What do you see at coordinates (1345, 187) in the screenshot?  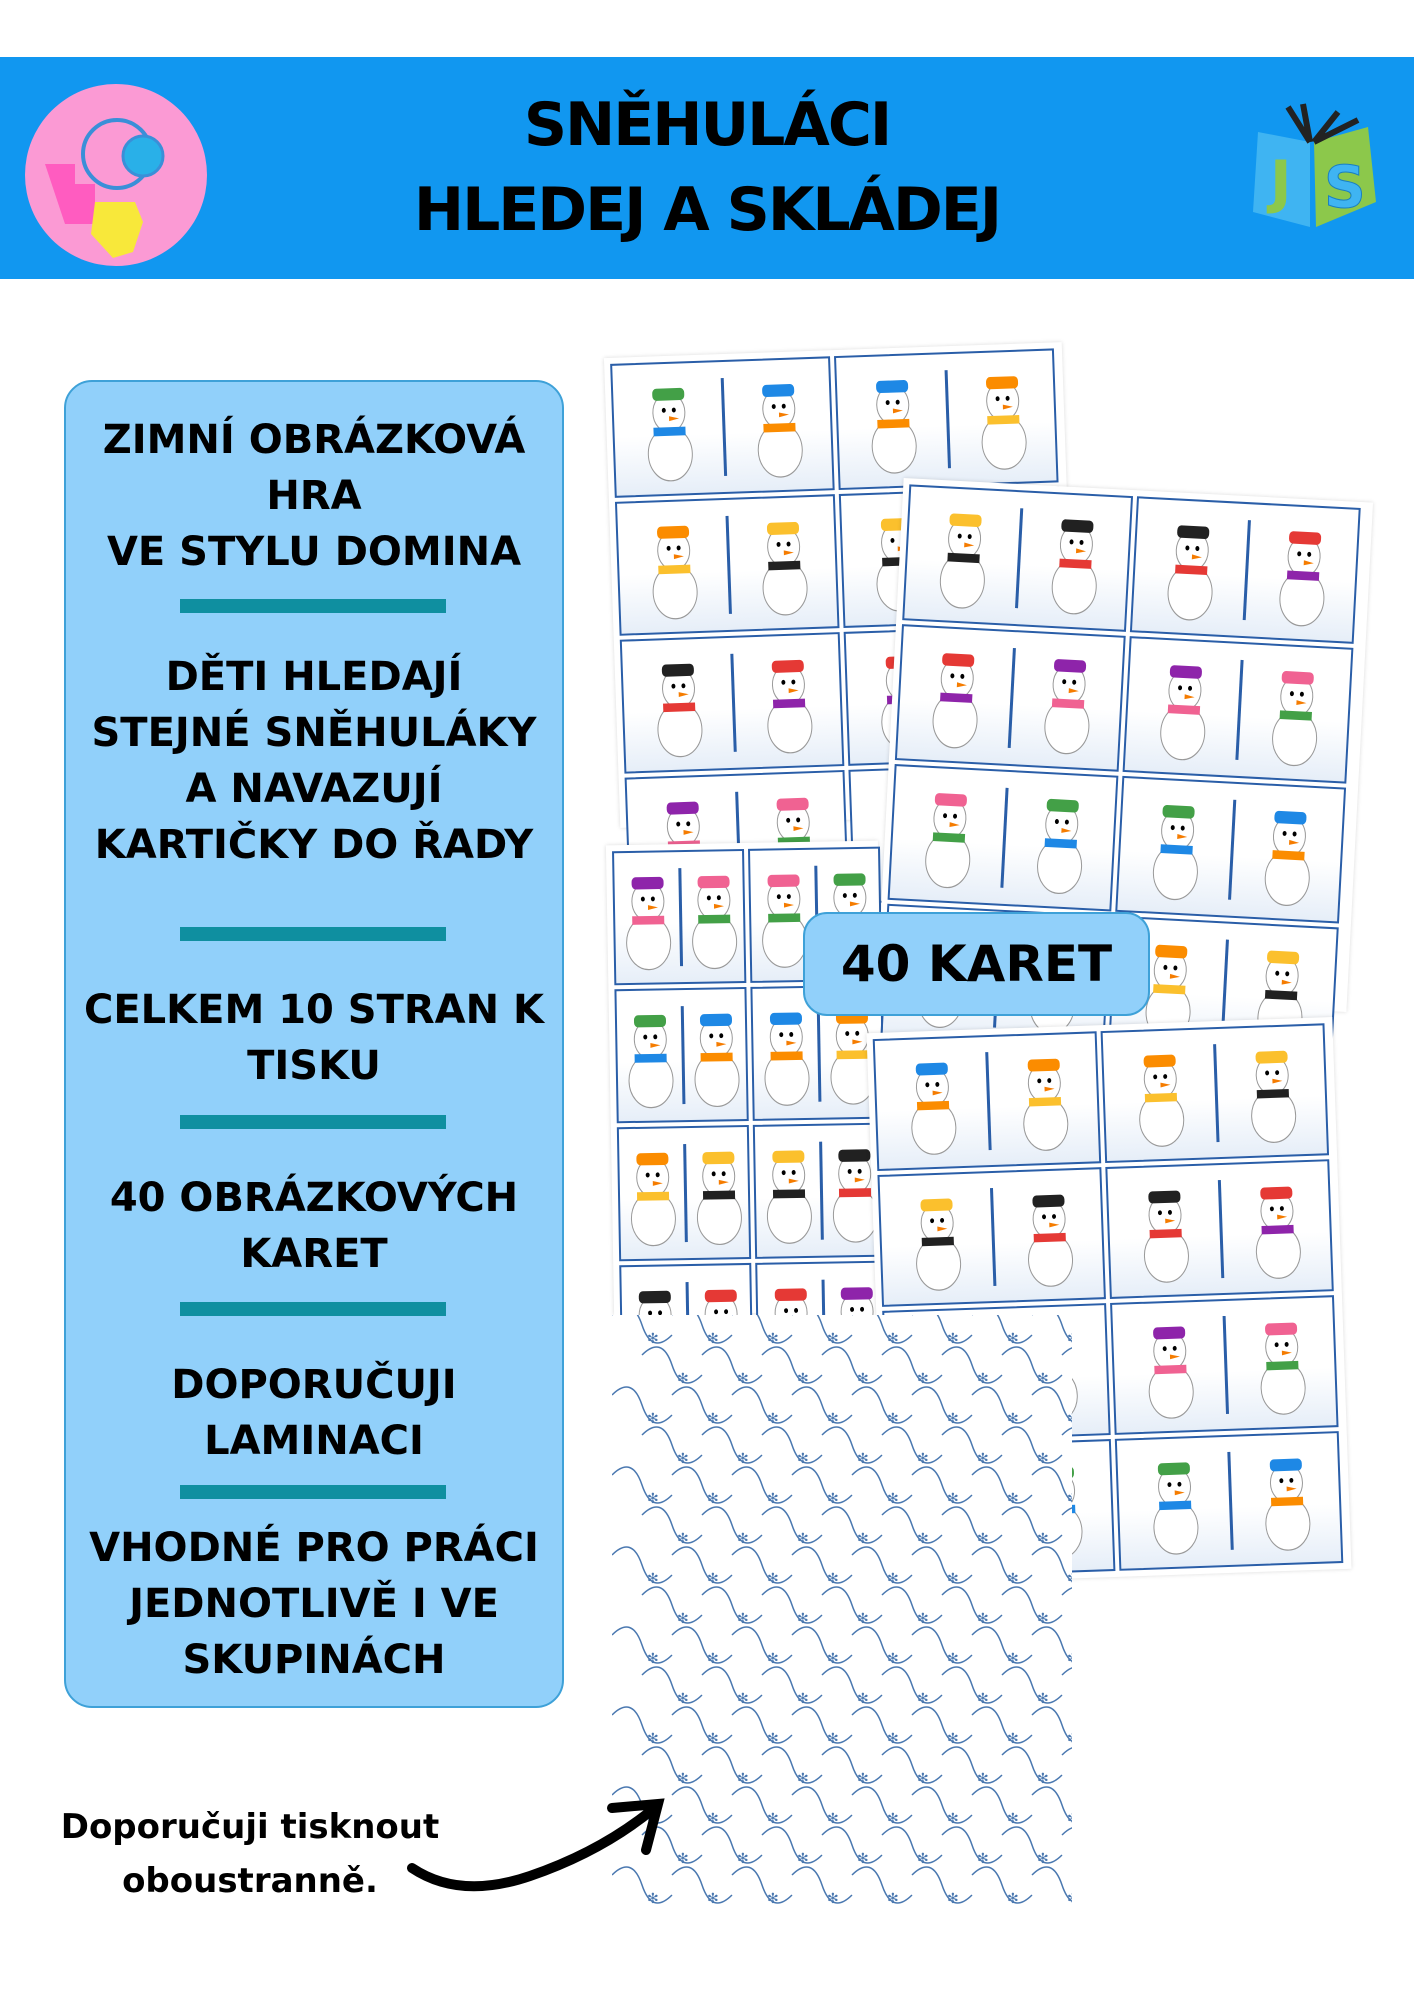 I see `logo-letter-s: S` at bounding box center [1345, 187].